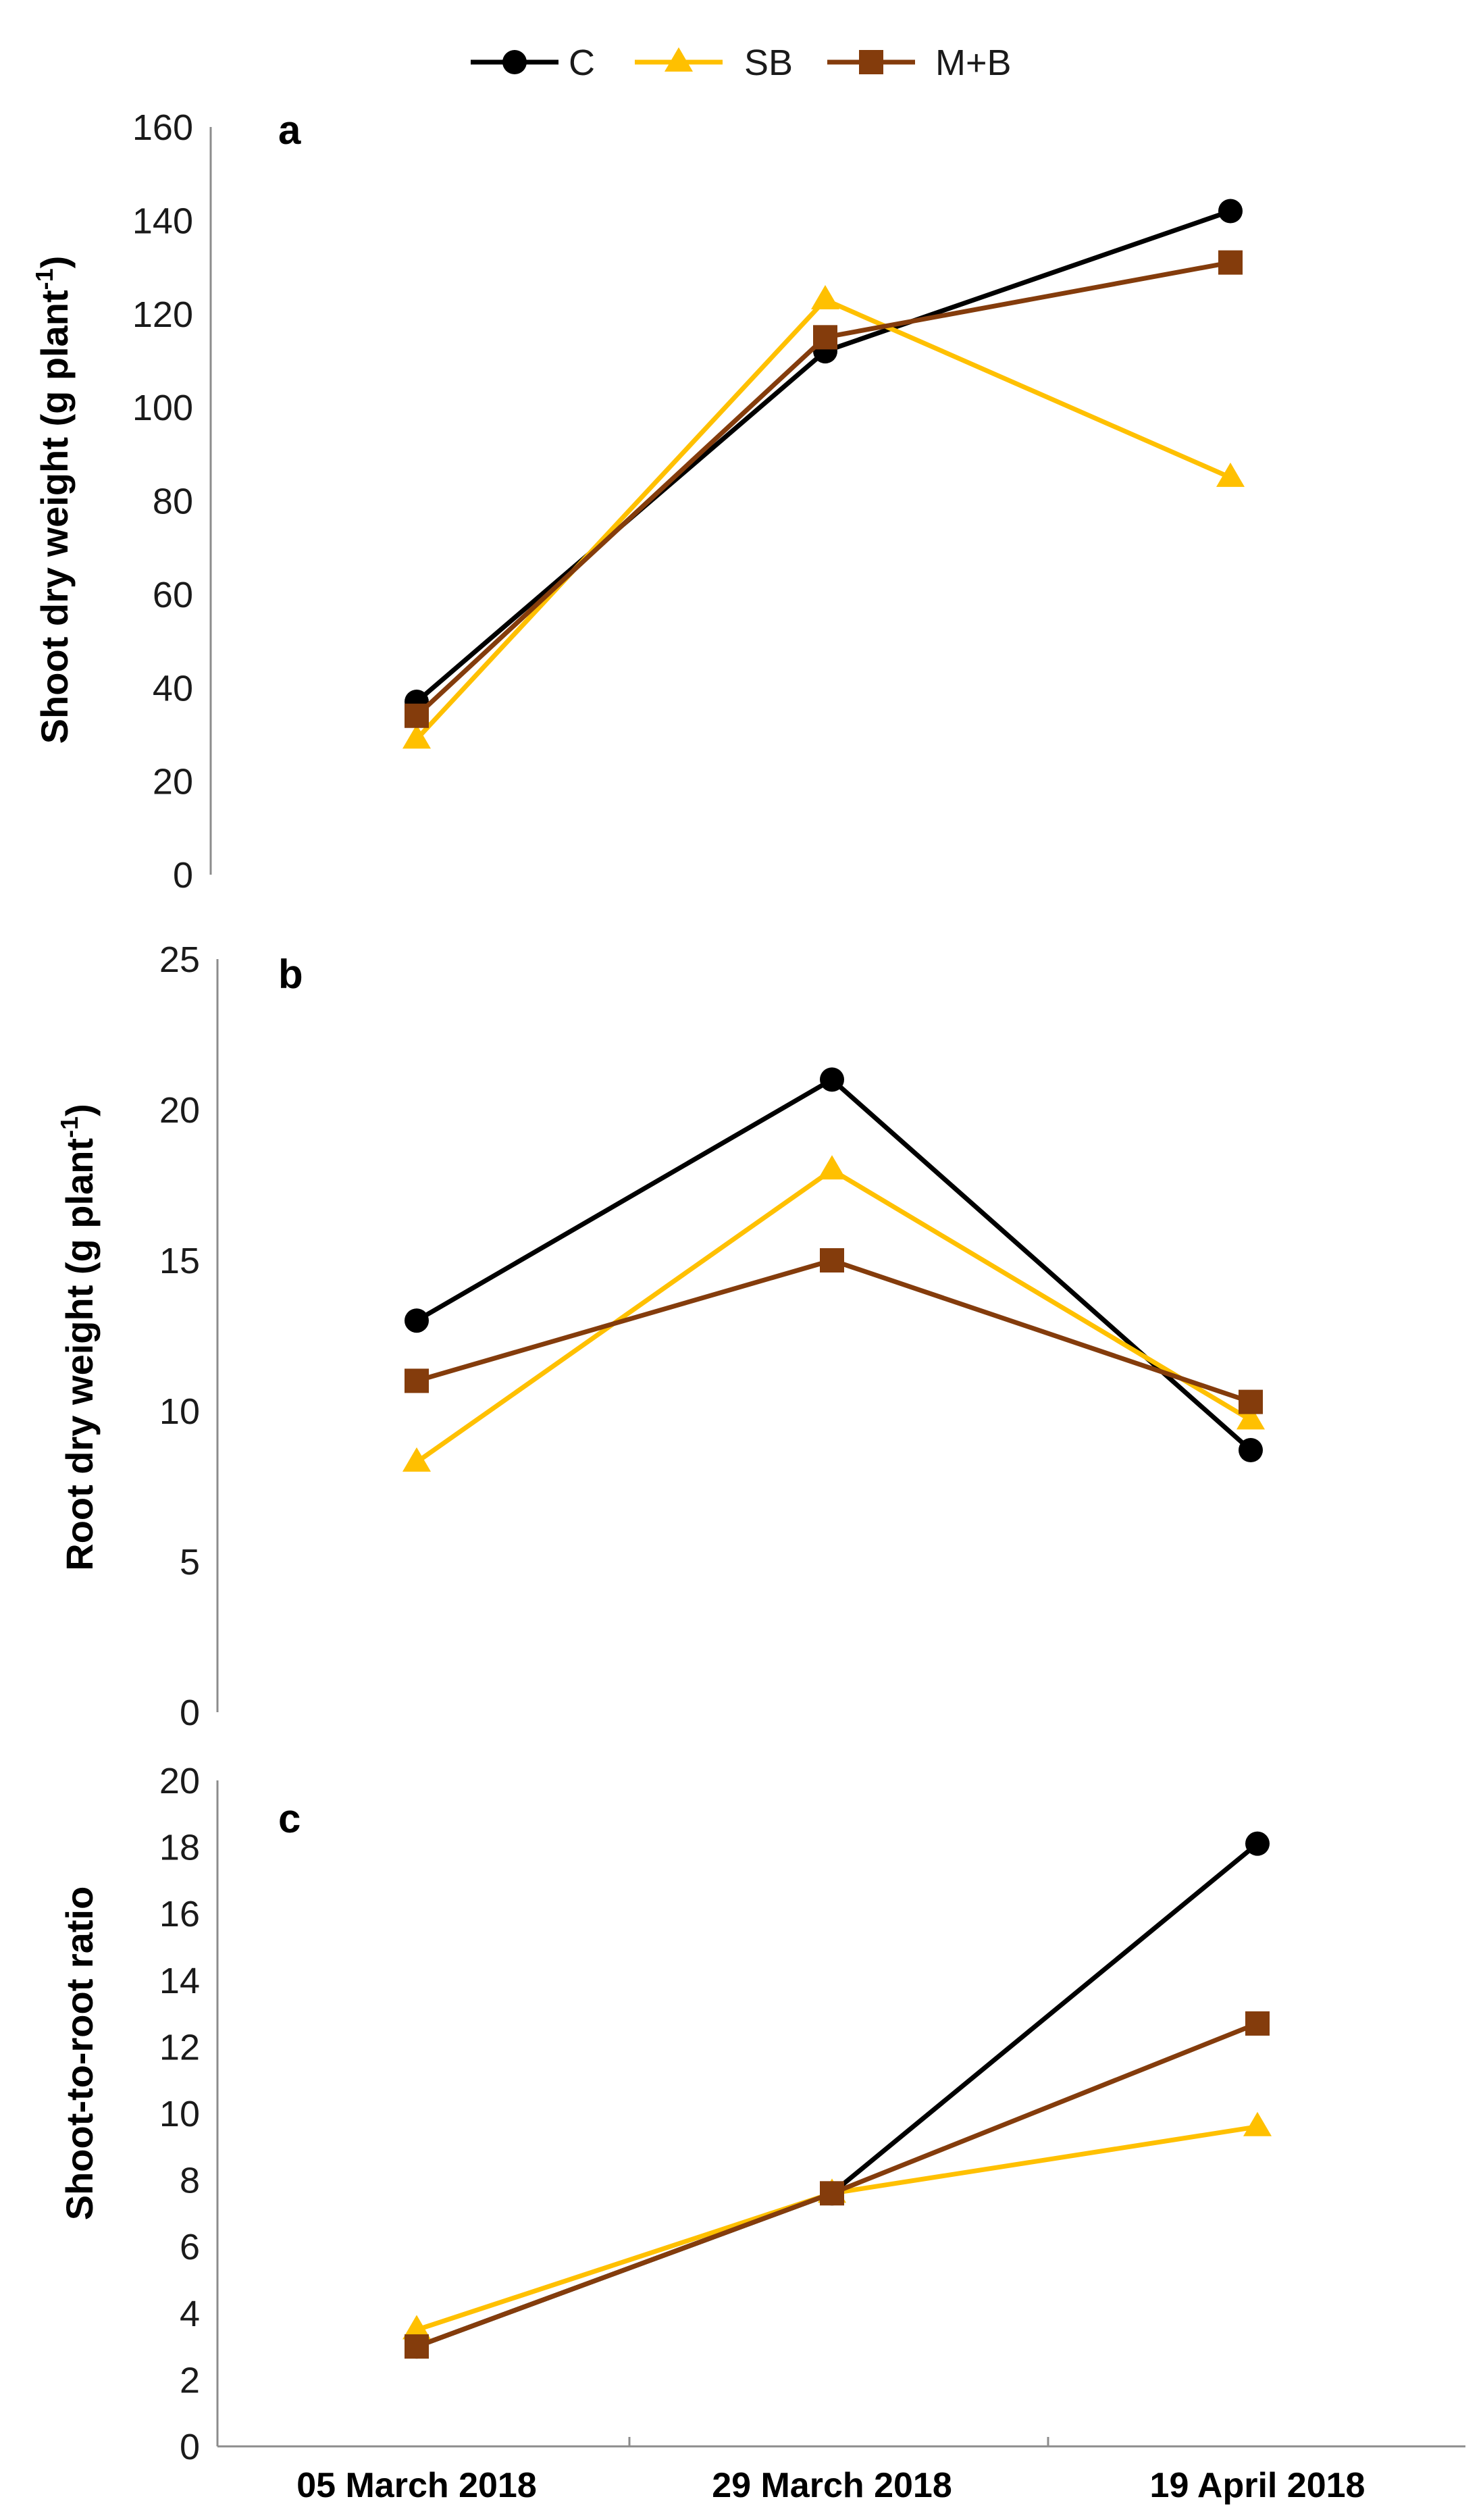 The image size is (1483, 2520). What do you see at coordinates (190, 1562) in the screenshot?
I see `y-tick-label: 5` at bounding box center [190, 1562].